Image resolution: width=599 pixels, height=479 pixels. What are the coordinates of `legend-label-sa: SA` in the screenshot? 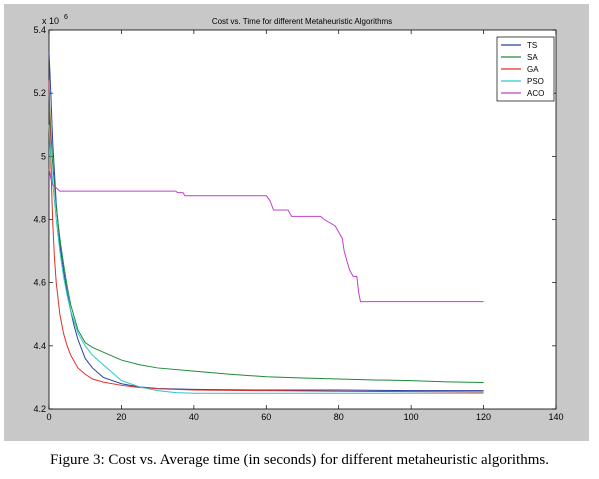 It's located at (532, 57).